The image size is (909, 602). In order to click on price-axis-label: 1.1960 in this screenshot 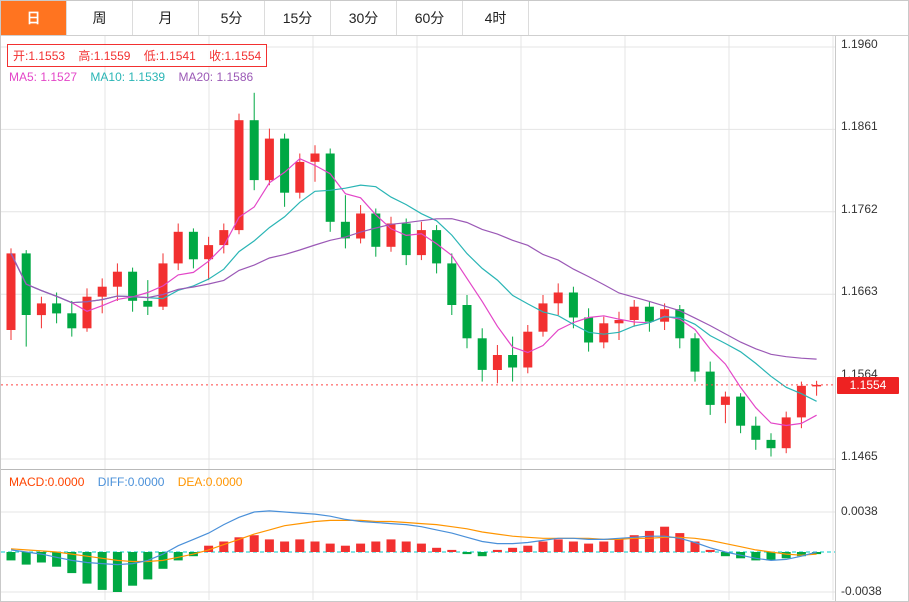, I will do `click(859, 44)`.